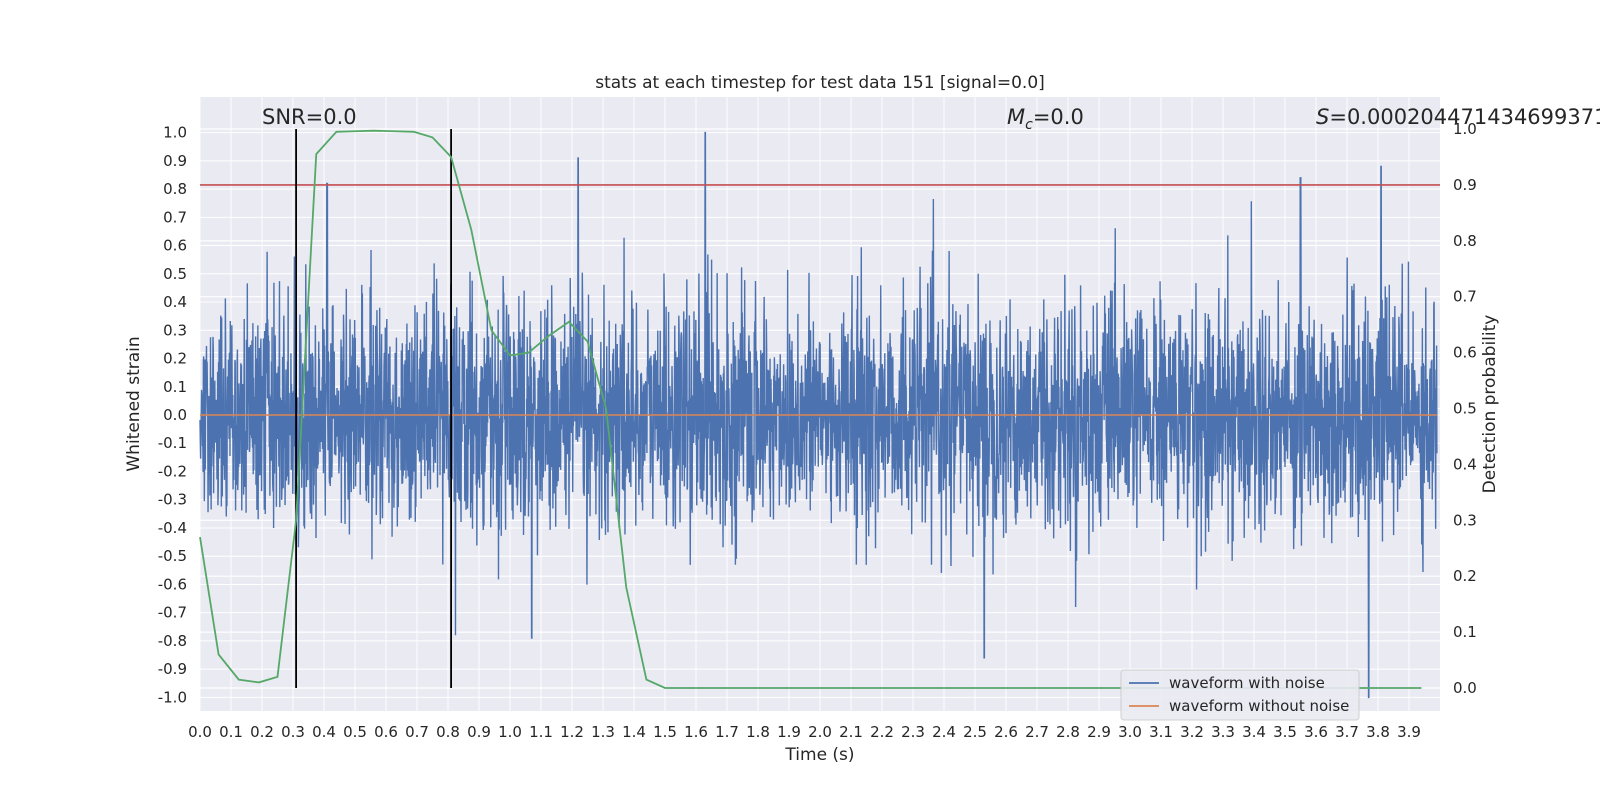 This screenshot has width=1600, height=800. Describe the element at coordinates (820, 732) in the screenshot. I see `x-tick-label: 2.0` at that location.